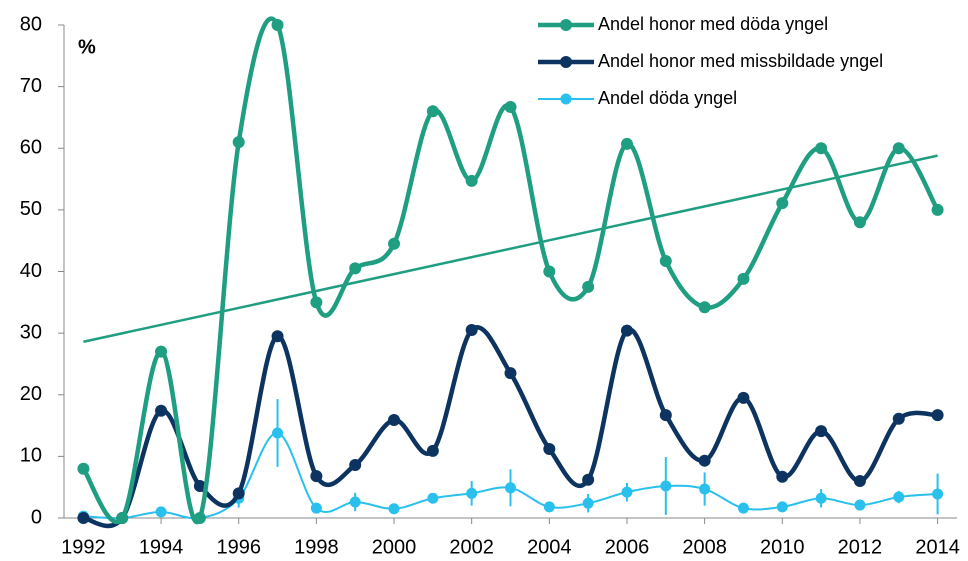 The height and width of the screenshot is (561, 968). I want to click on y-tick-label: 30, so click(31, 332).